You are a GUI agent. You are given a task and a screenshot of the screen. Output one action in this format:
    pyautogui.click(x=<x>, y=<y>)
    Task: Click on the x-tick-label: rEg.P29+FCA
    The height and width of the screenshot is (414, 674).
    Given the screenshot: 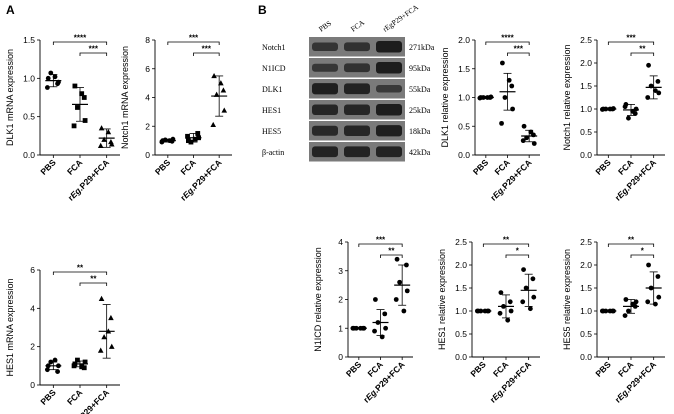 What is the action you would take?
    pyautogui.click(x=635, y=381)
    